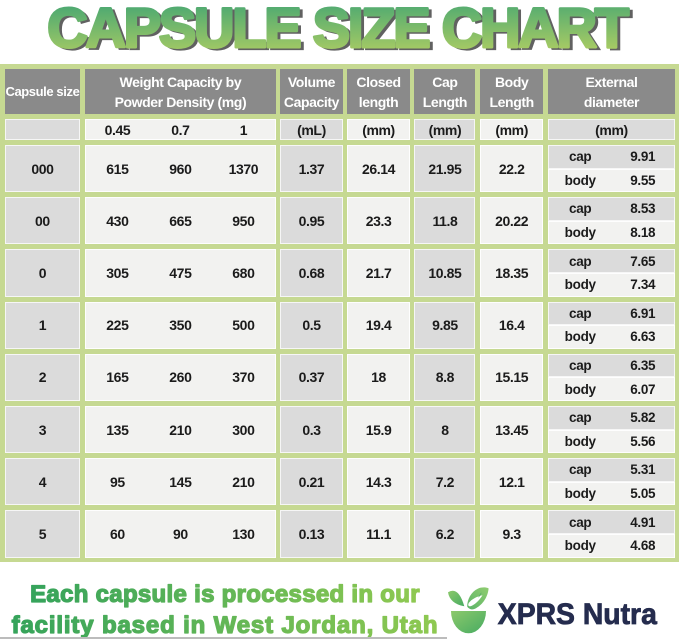 Image resolution: width=679 pixels, height=640 pixels. I want to click on svg-text:Each capsule is processed in o: Each capsule is processed in our, so click(225, 594).